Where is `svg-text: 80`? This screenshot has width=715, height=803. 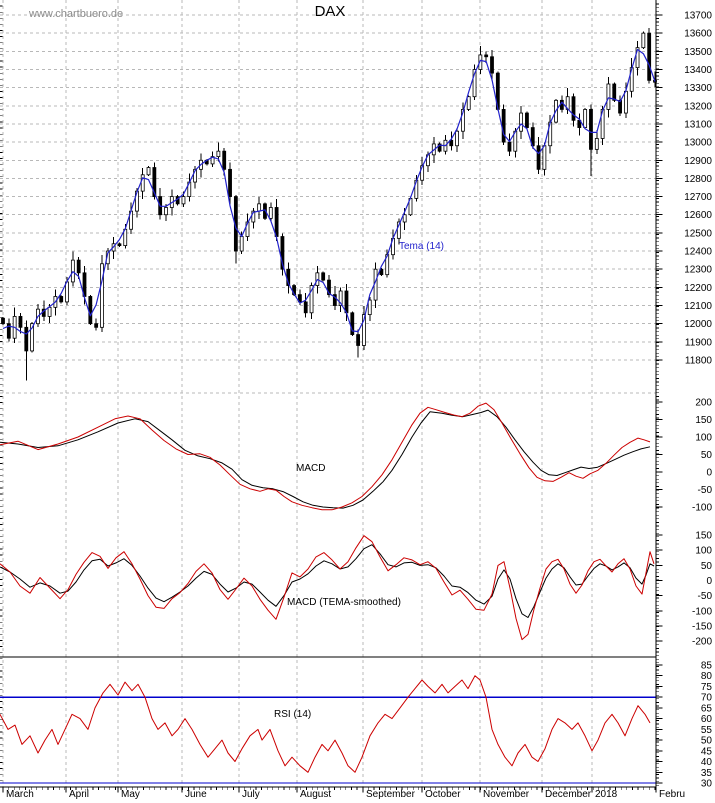
svg-text: 80 is located at coordinates (707, 676).